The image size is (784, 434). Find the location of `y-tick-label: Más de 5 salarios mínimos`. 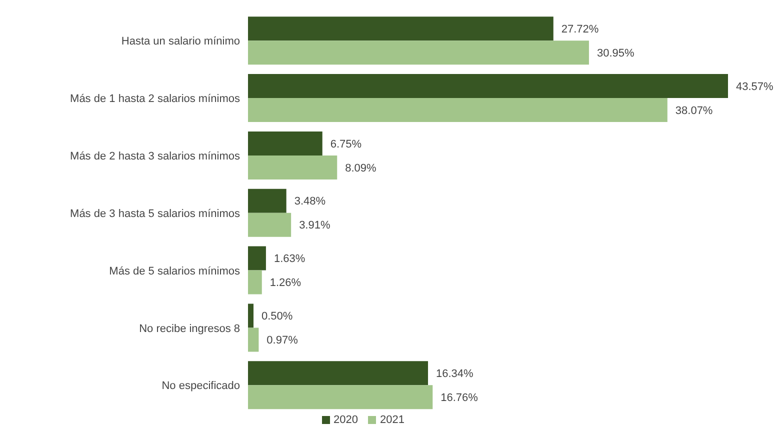

y-tick-label: Más de 5 salarios mínimos is located at coordinates (174, 271).